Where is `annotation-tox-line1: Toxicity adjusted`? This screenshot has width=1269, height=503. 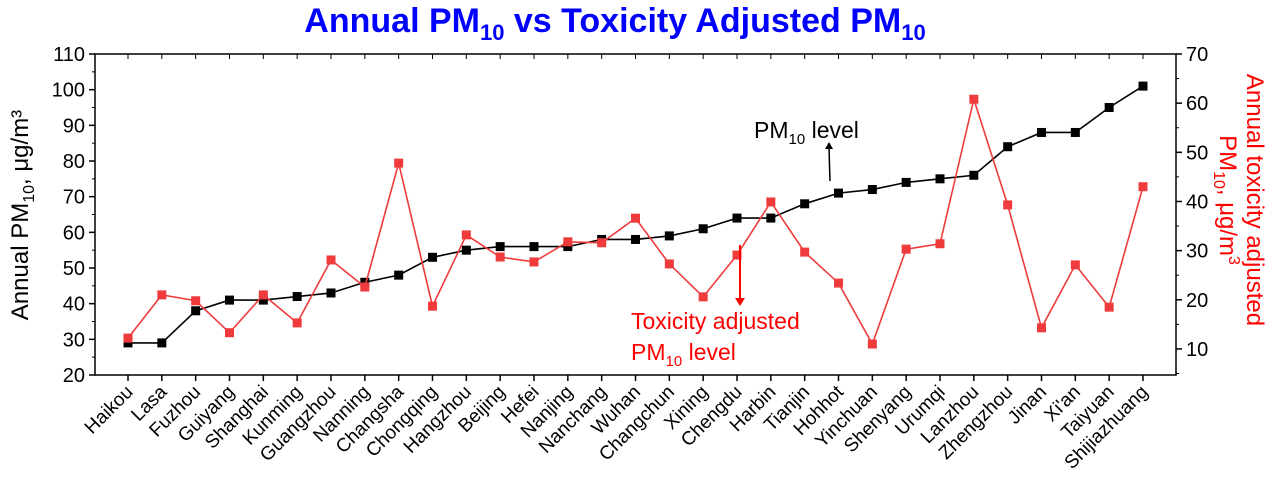 annotation-tox-line1: Toxicity adjusted is located at coordinates (715, 321).